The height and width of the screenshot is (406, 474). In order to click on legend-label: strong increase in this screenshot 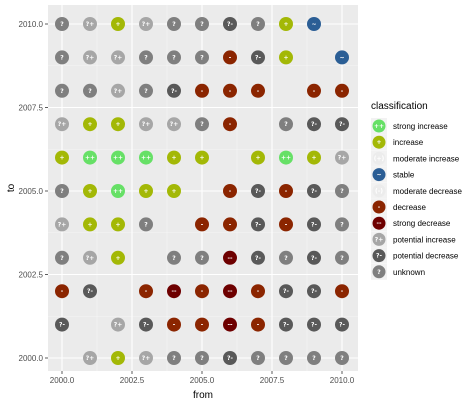, I will do `click(420, 126)`.